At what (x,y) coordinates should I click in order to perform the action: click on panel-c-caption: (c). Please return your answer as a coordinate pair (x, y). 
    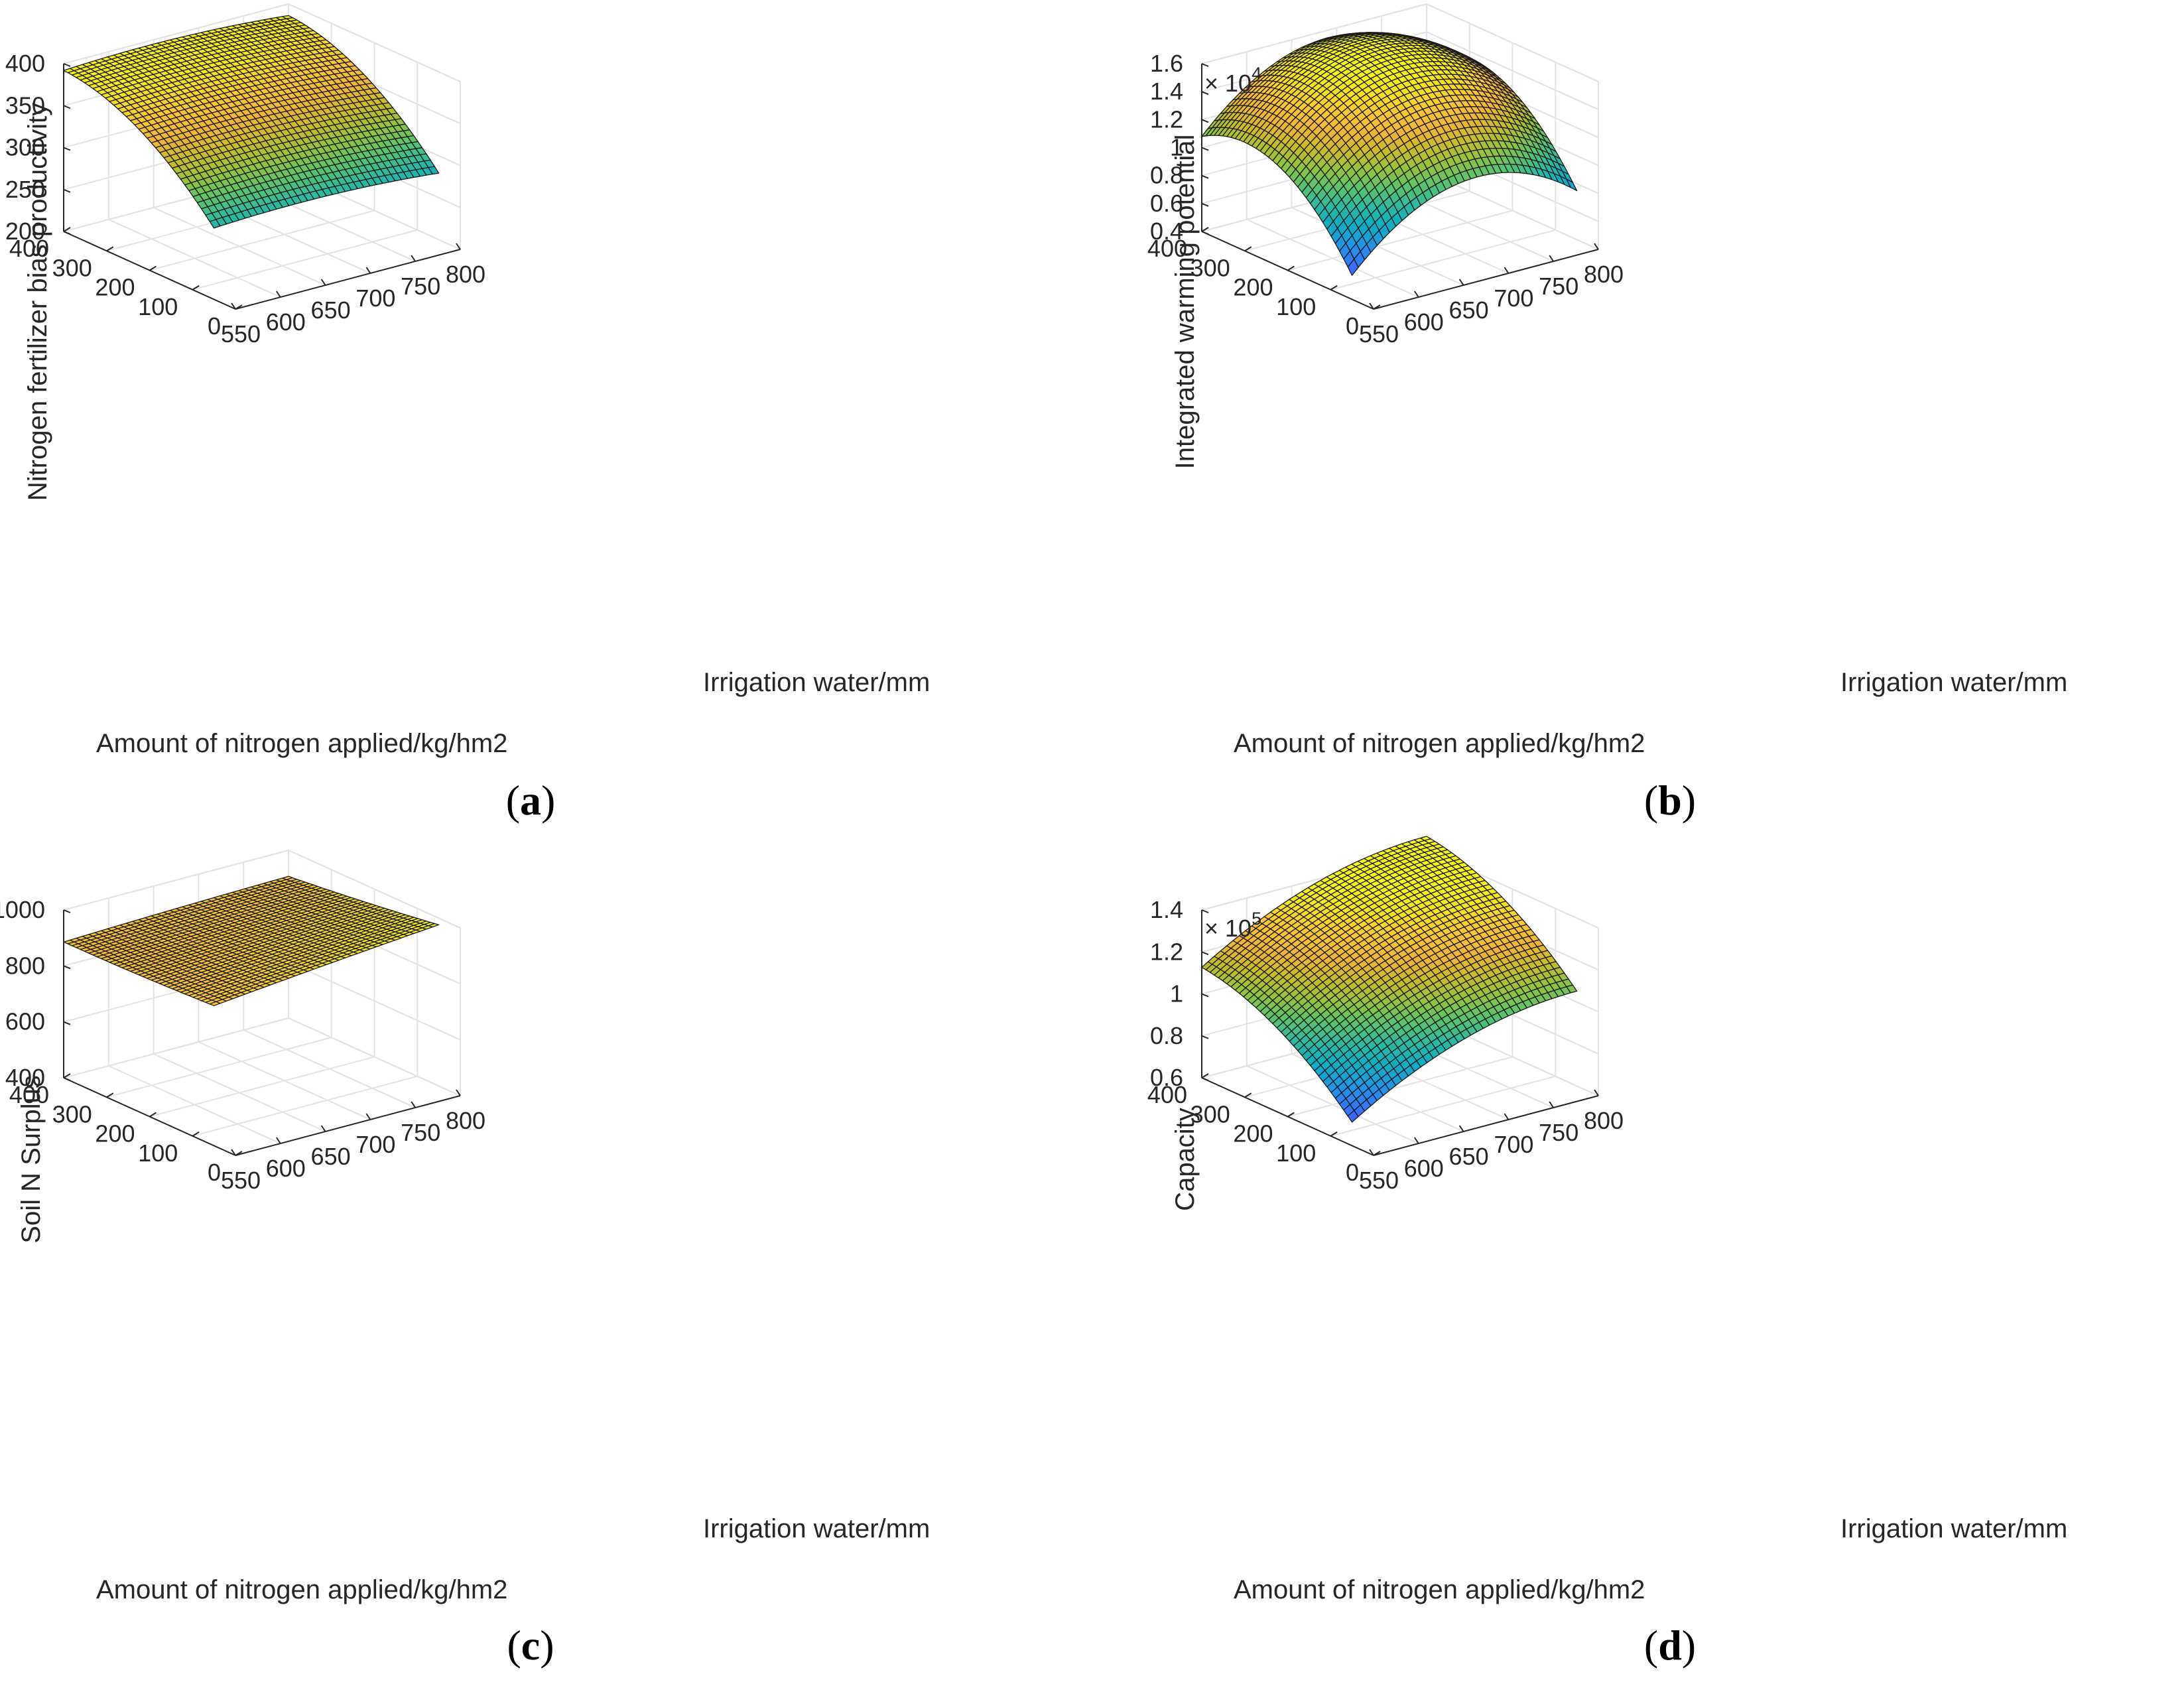
    Looking at the image, I should click on (530, 1645).